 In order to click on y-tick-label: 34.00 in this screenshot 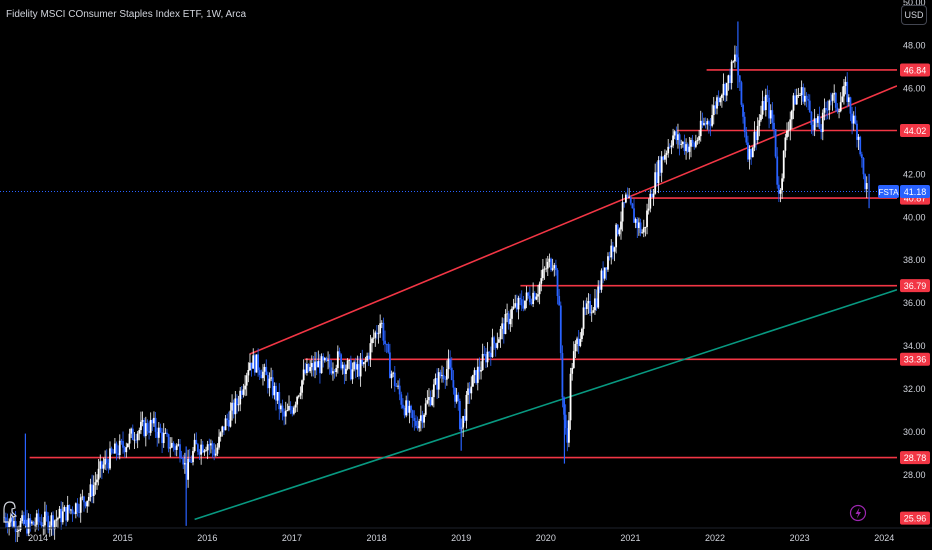, I will do `click(914, 346)`.